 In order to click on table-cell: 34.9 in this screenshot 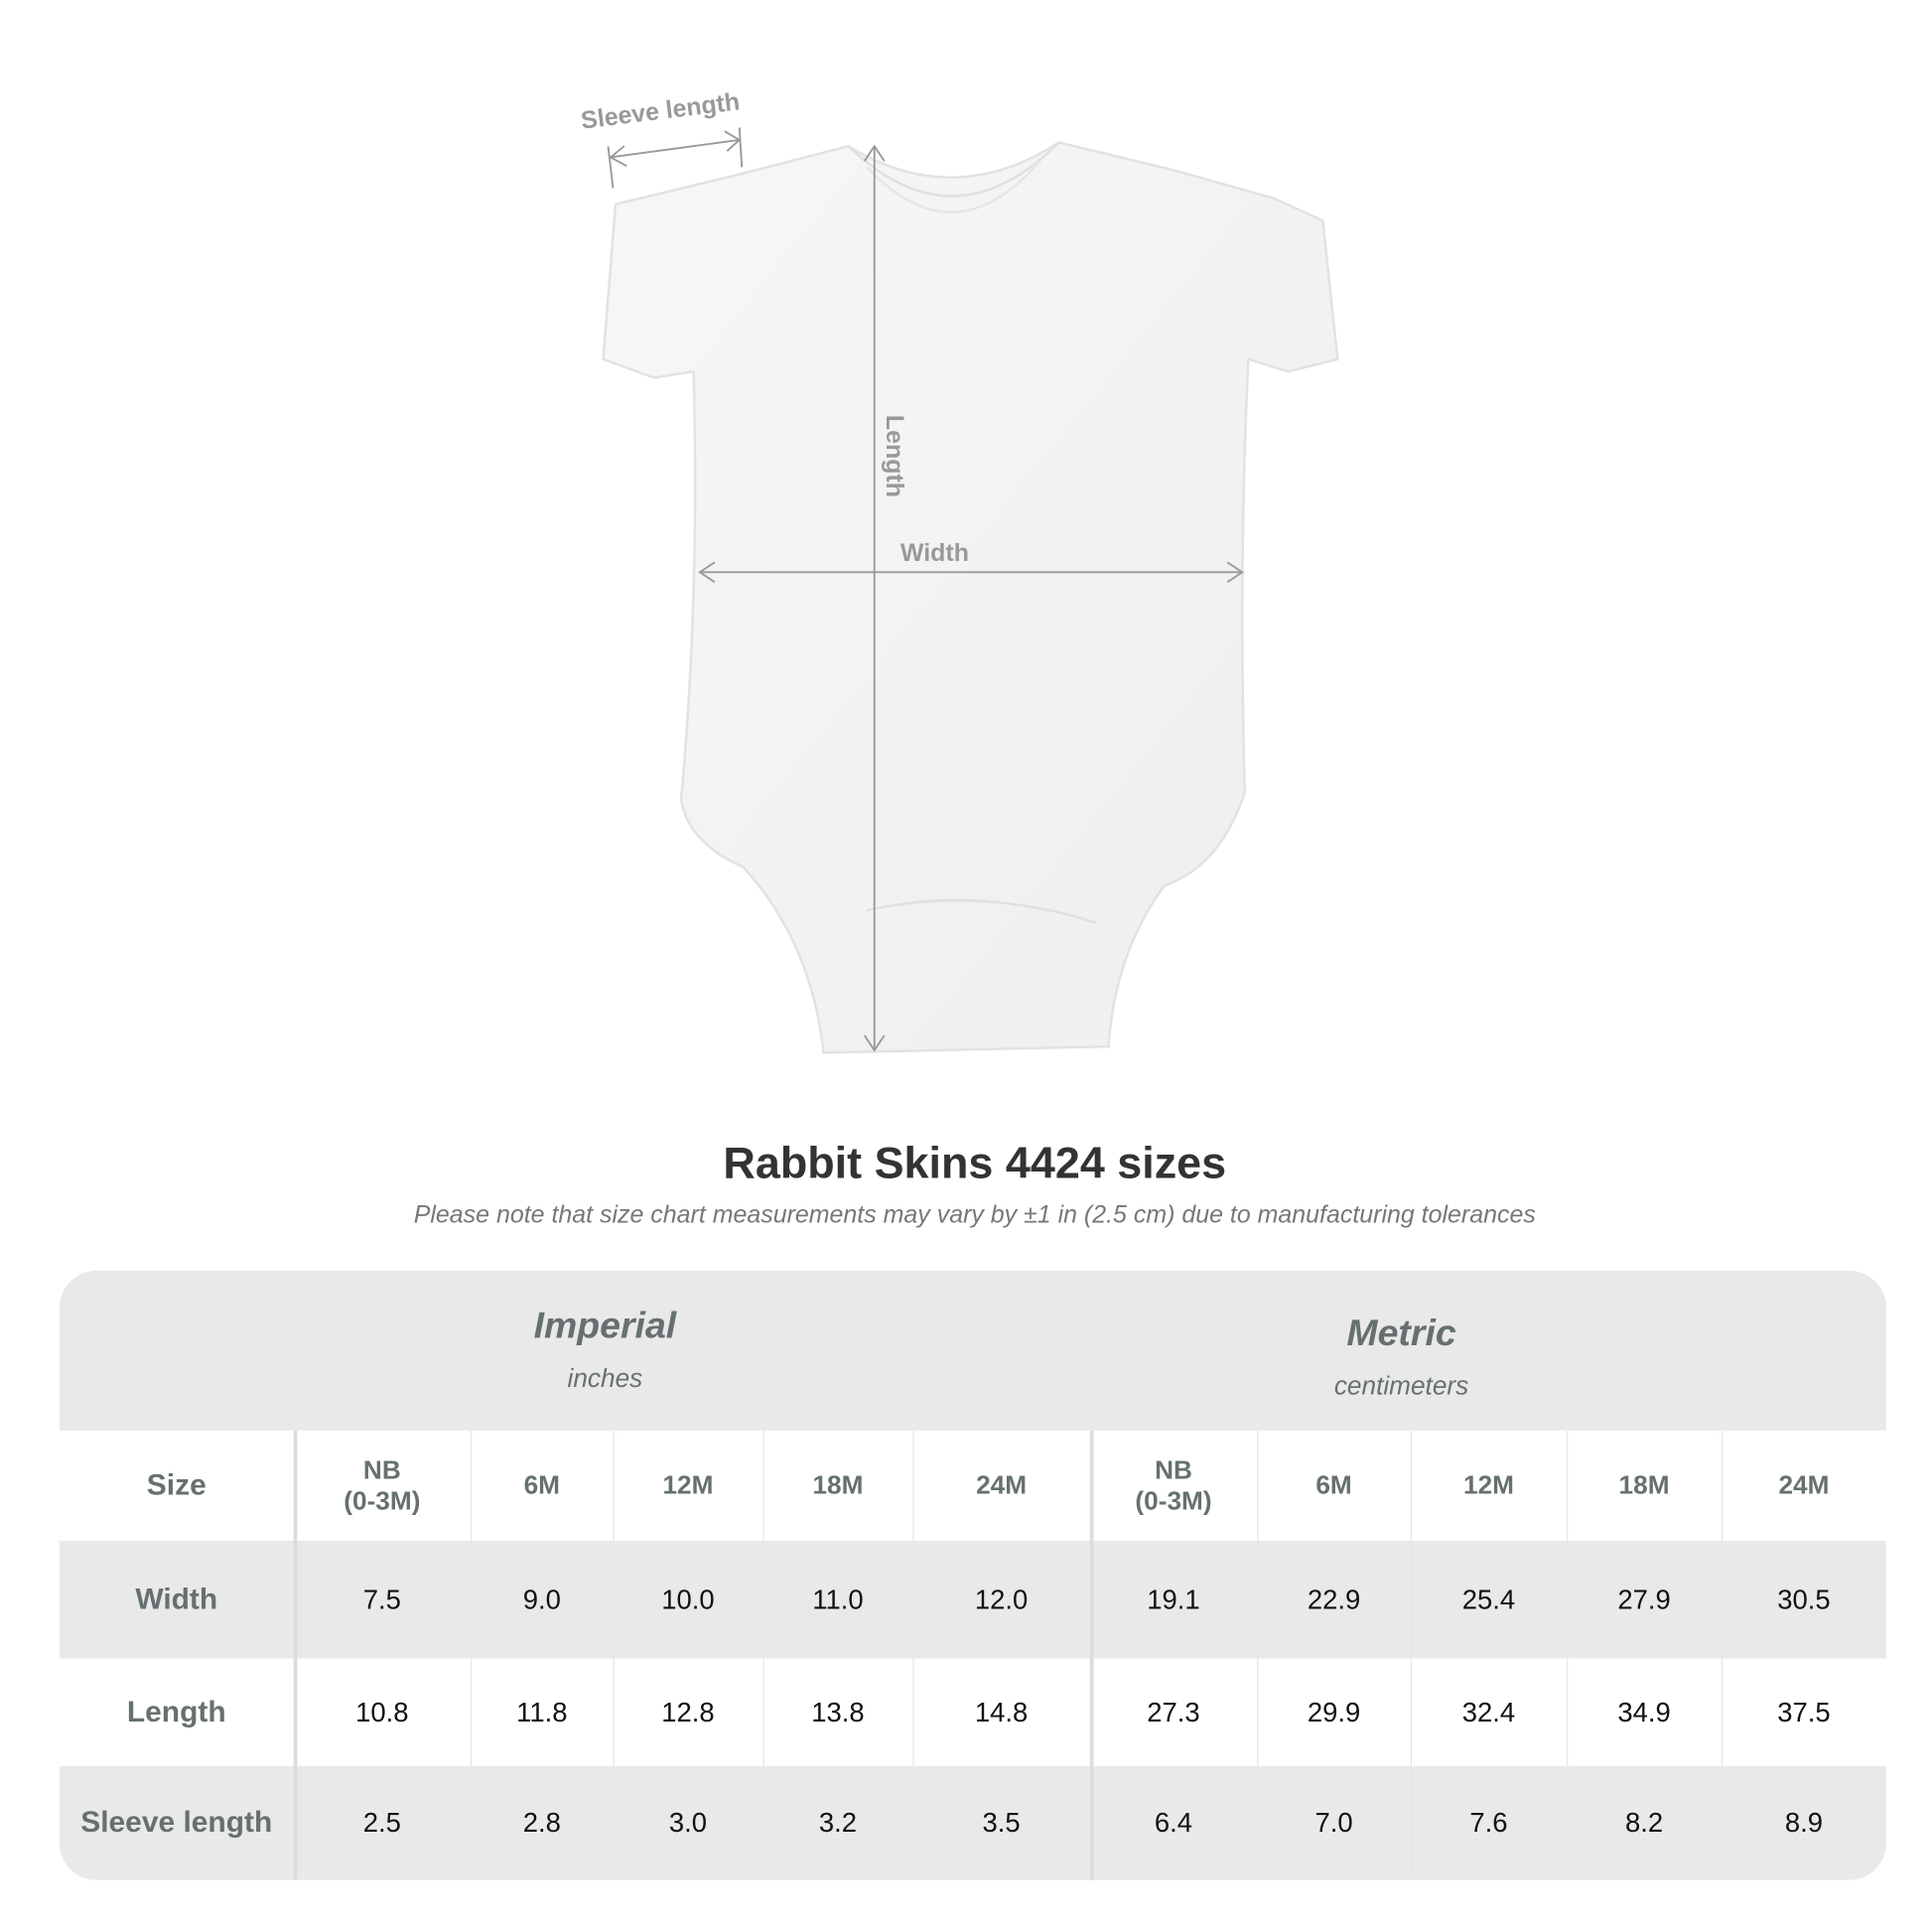, I will do `click(1644, 1711)`.